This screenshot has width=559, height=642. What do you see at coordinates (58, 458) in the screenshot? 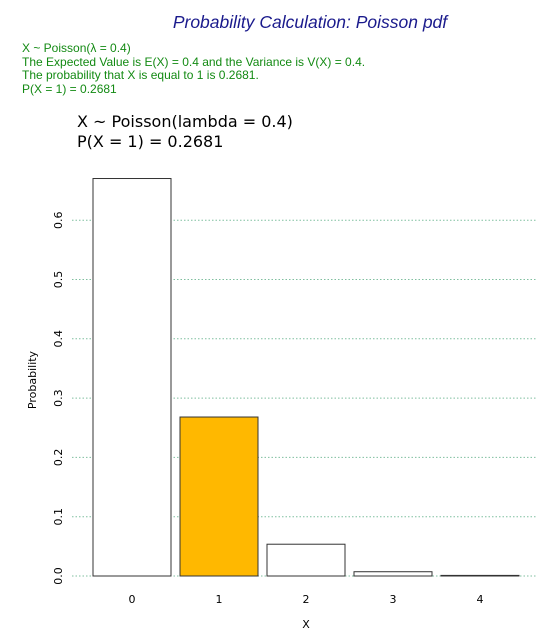
I see `y-tick-label: 0.2` at bounding box center [58, 458].